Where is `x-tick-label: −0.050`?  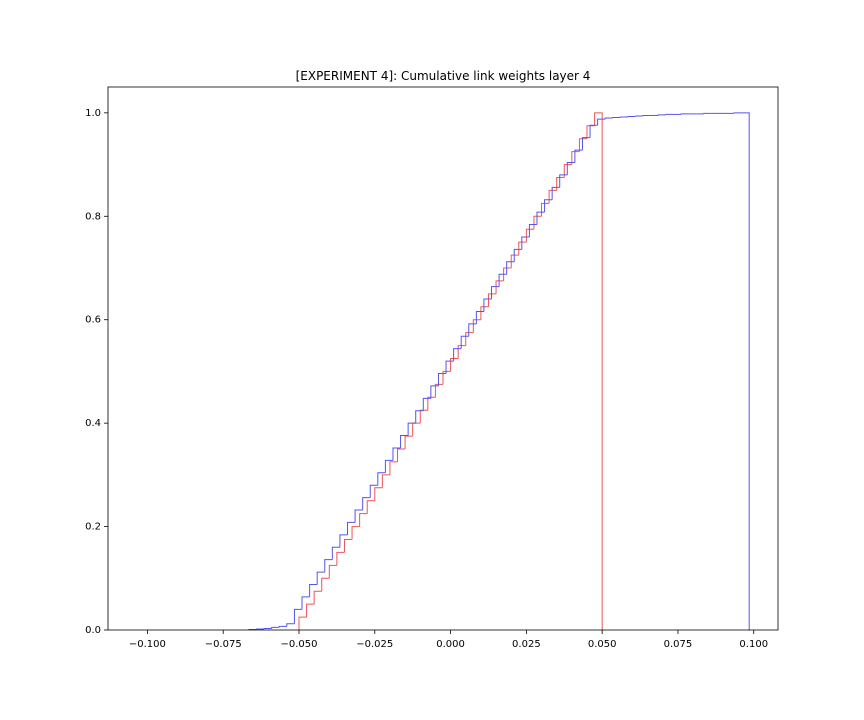
x-tick-label: −0.050 is located at coordinates (298, 644).